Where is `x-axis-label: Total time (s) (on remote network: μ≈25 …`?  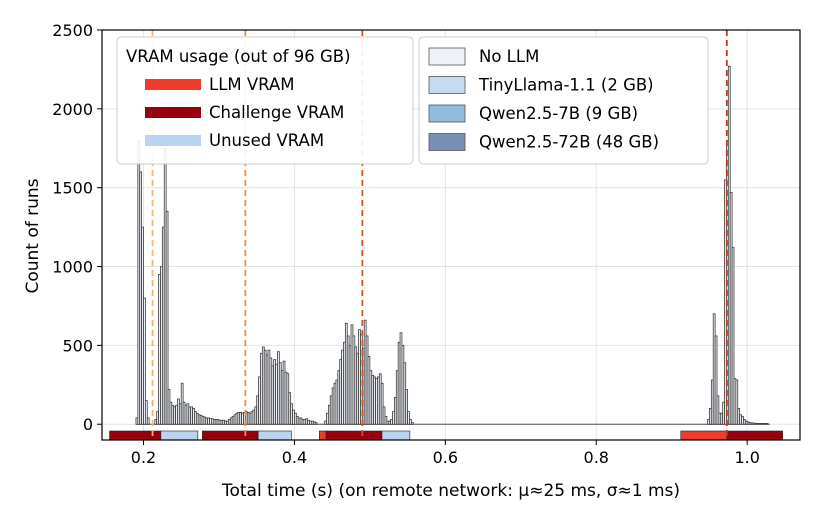
x-axis-label: Total time (s) (on remote network: μ≈25 … is located at coordinates (450, 491).